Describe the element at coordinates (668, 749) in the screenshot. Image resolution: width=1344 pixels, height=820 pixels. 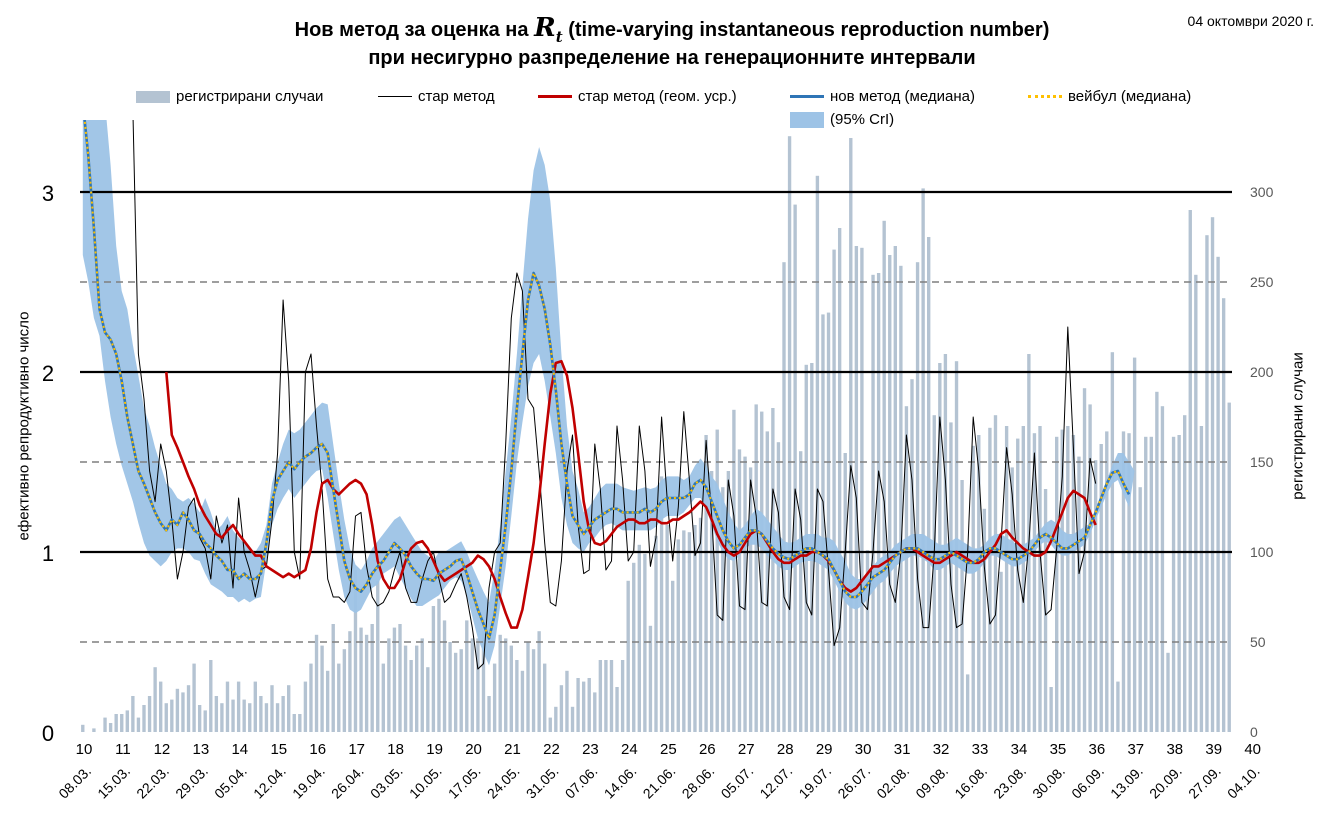
I see `week-label: 25` at that location.